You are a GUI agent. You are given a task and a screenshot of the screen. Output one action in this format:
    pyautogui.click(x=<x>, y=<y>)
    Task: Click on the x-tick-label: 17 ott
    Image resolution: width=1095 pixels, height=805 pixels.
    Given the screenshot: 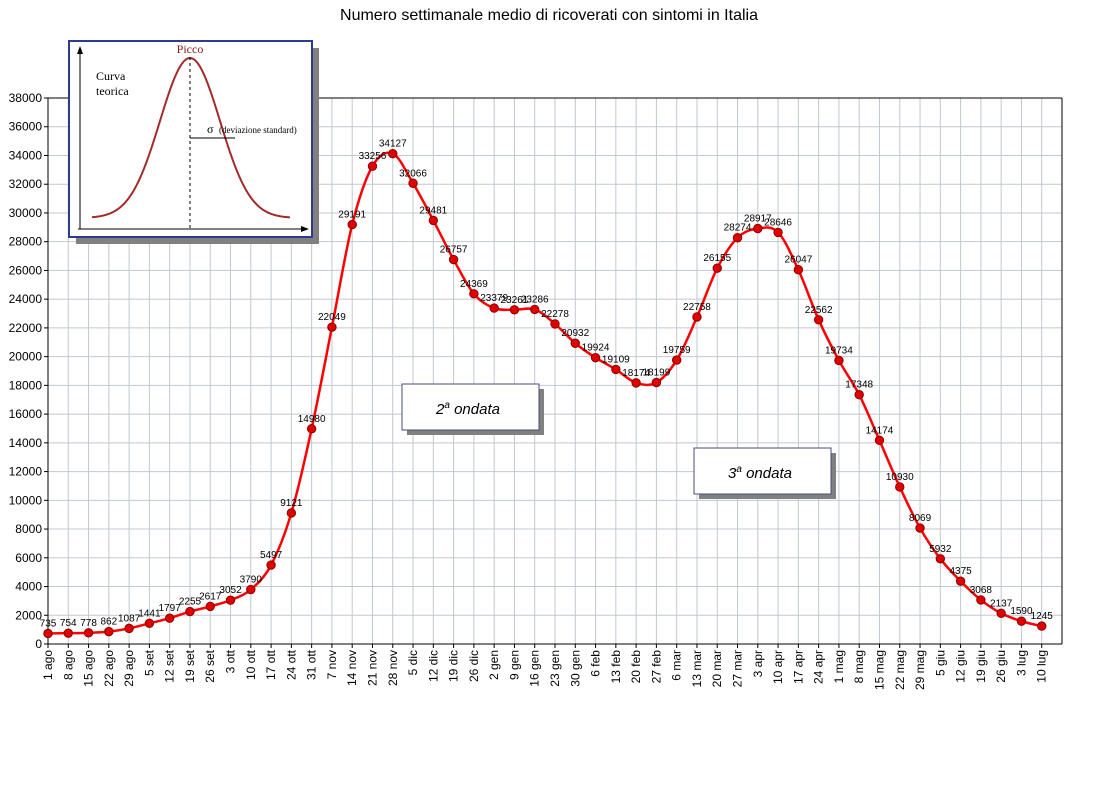 What is the action you would take?
    pyautogui.click(x=271, y=664)
    